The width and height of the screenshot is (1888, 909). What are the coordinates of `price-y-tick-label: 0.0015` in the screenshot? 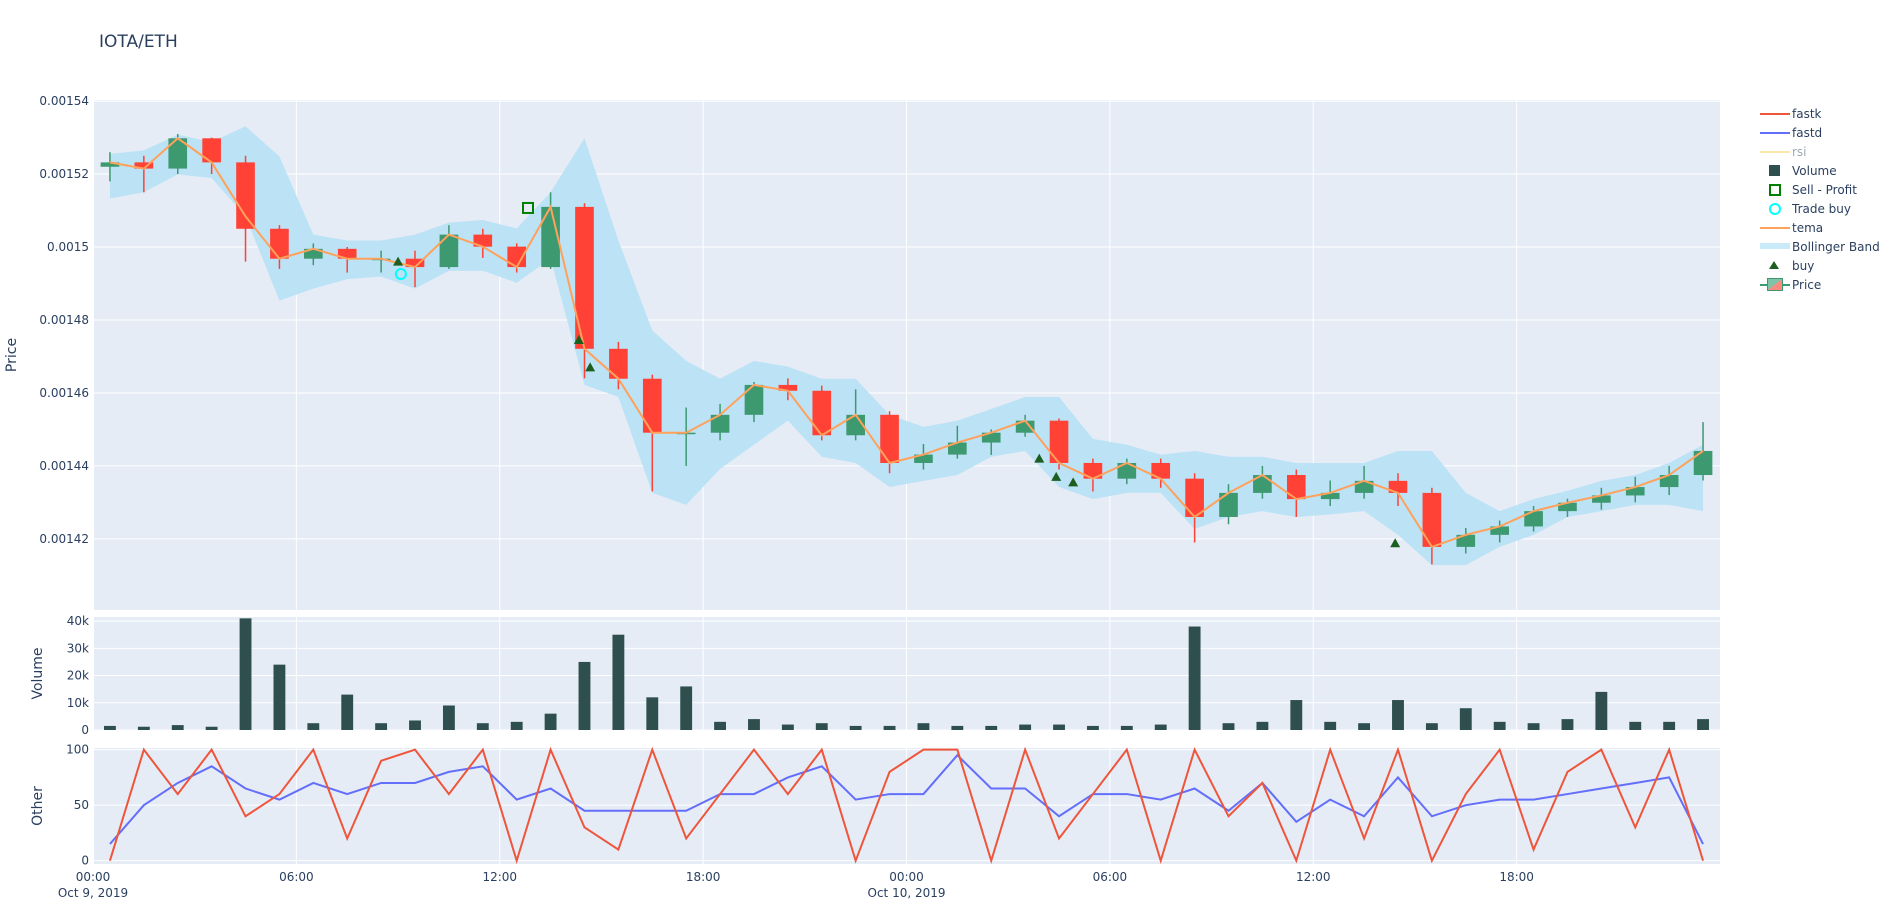 It's located at (68, 247).